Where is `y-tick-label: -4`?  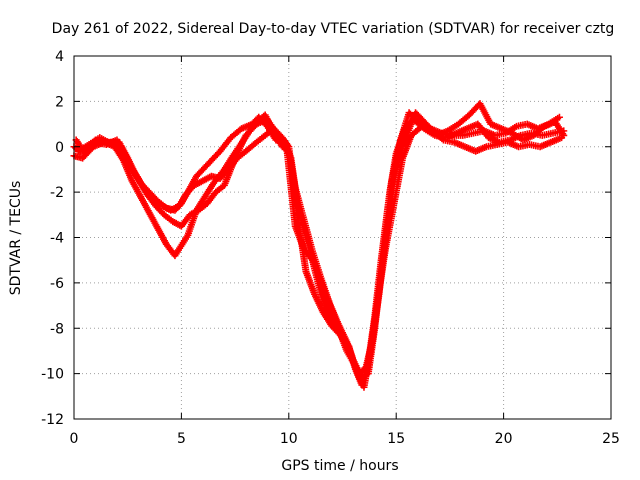
y-tick-label: -4 is located at coordinates (57, 239).